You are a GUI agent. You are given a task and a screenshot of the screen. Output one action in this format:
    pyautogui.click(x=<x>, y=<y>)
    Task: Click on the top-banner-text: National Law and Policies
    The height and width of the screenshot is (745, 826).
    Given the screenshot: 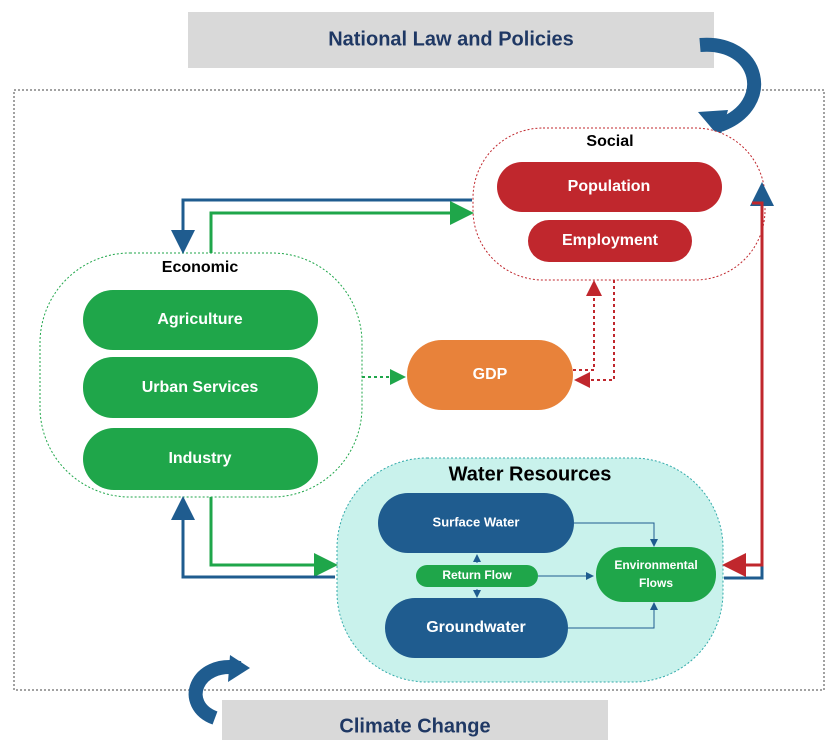 What is the action you would take?
    pyautogui.click(x=451, y=39)
    